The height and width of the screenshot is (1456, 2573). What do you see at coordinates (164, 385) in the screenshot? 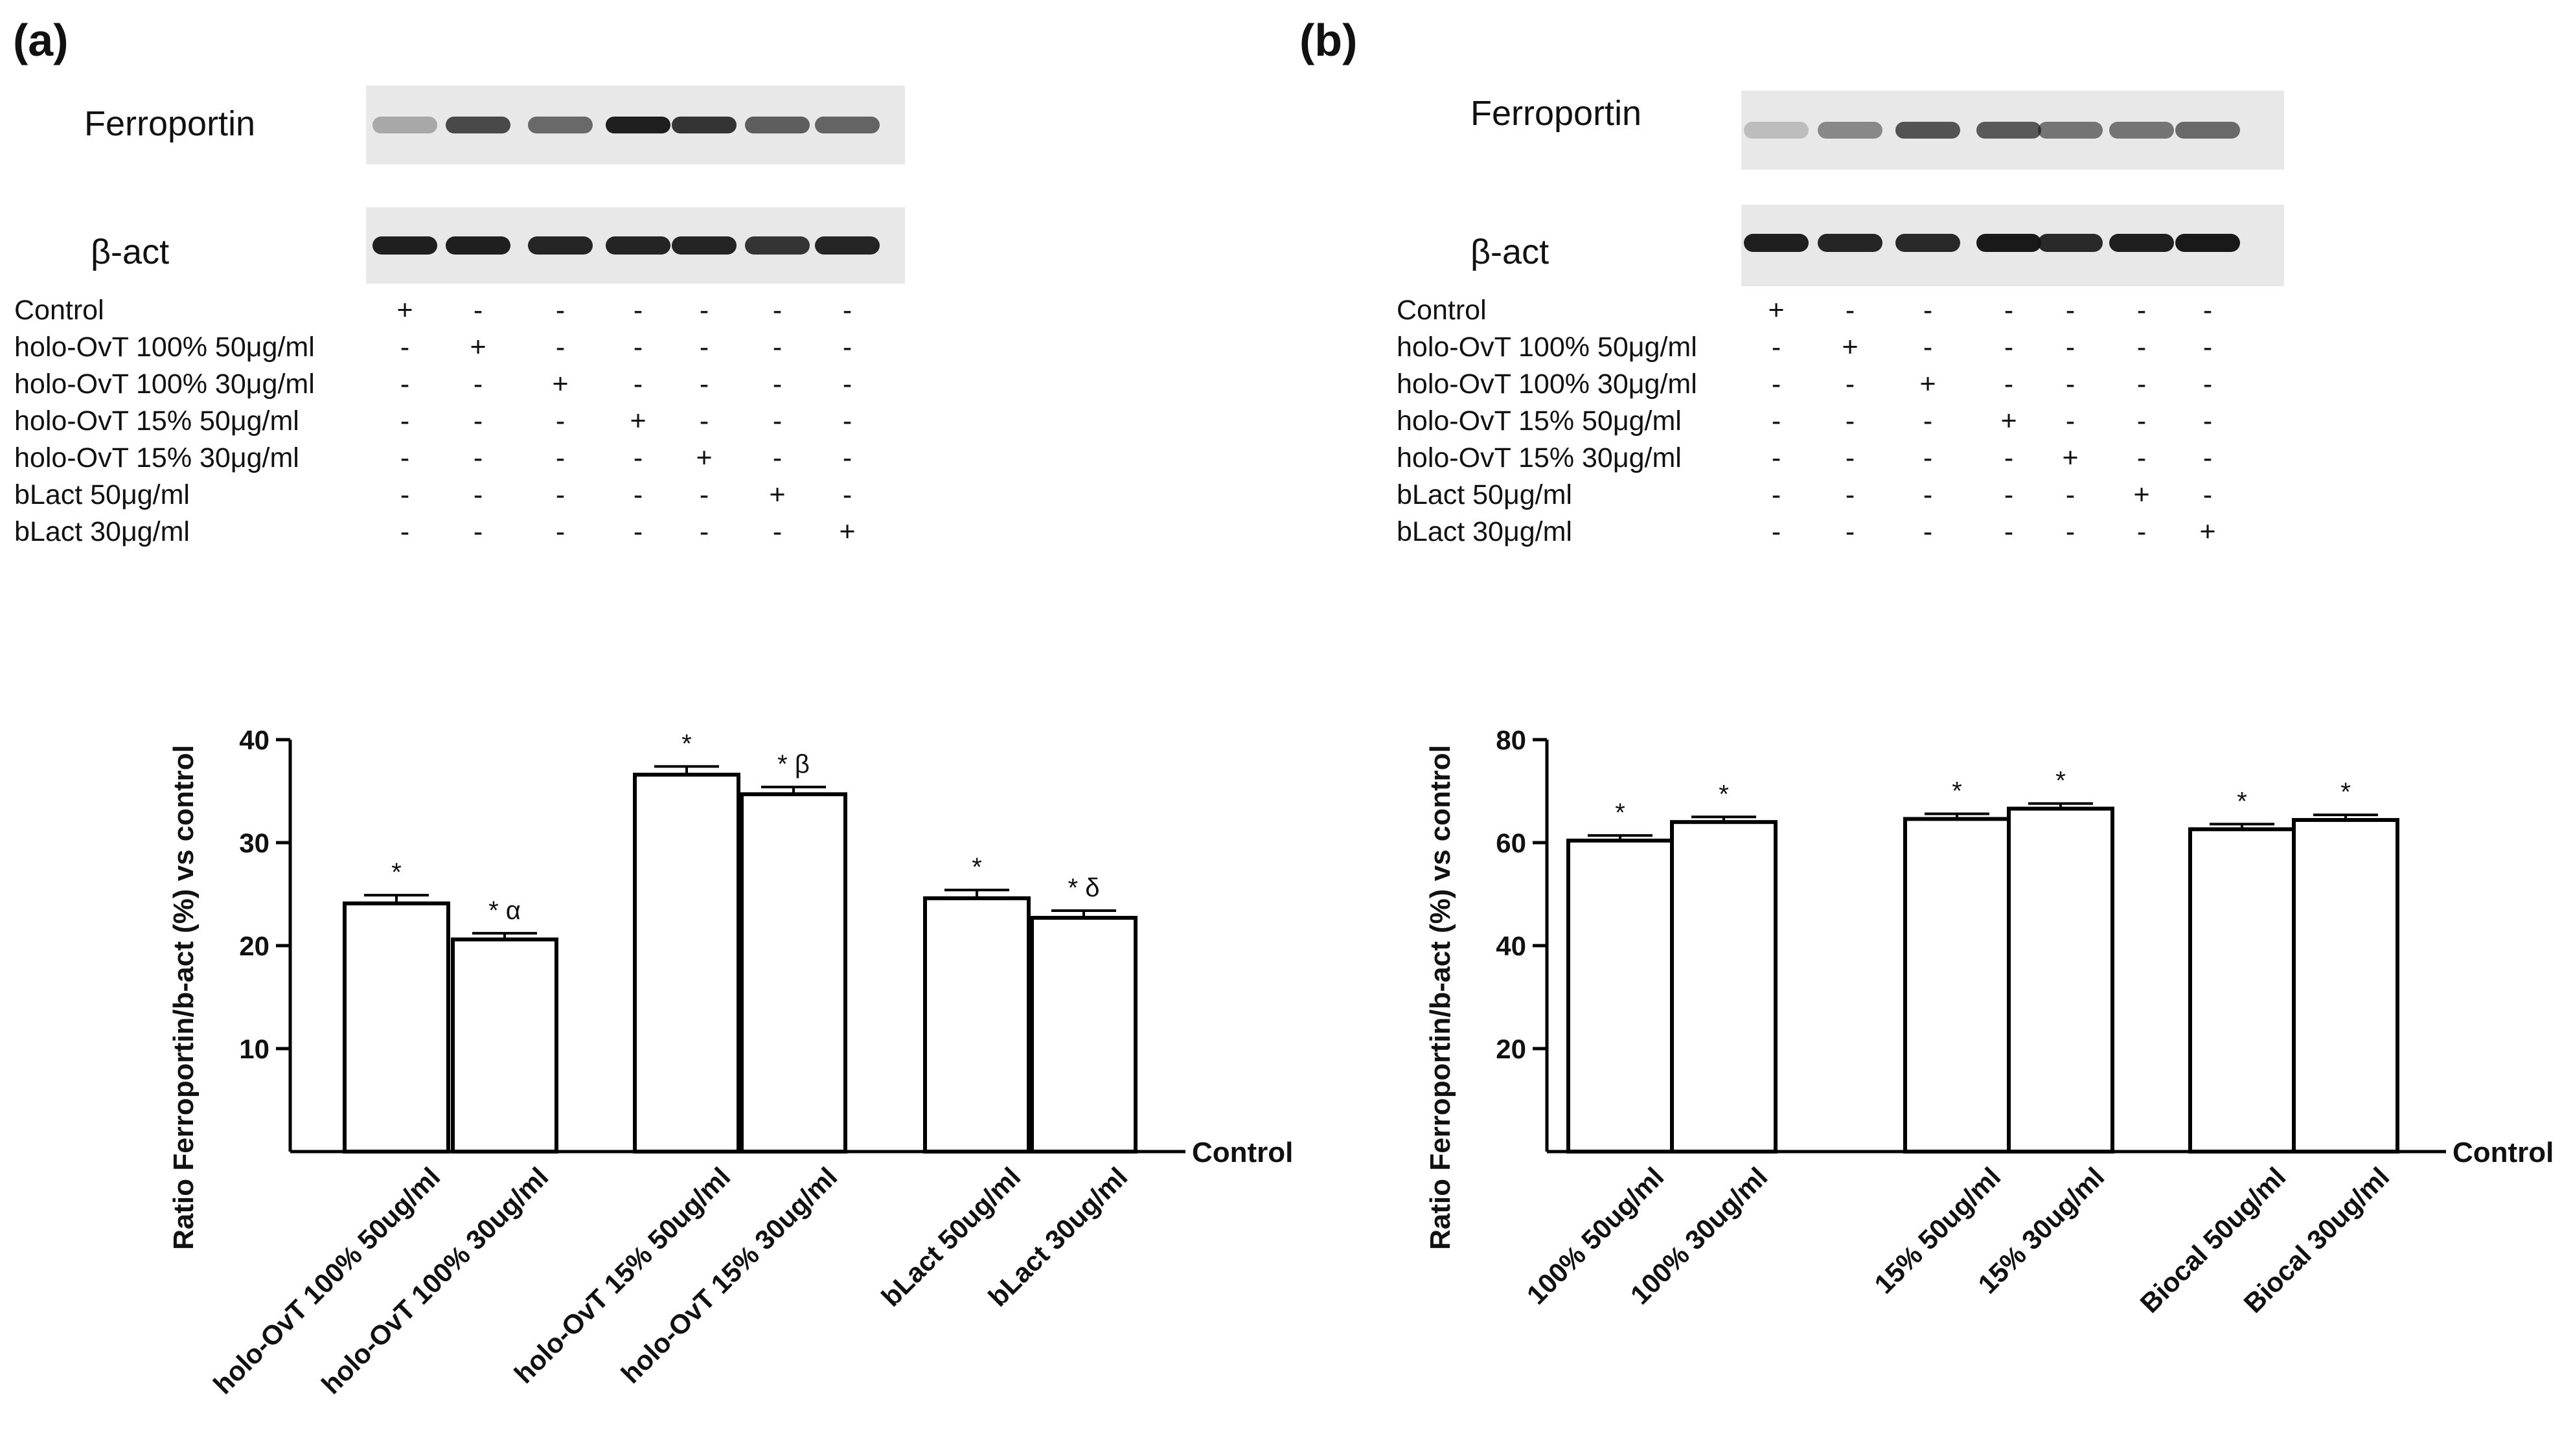
I see `condition-label: holo-OvT 100% 30μg/ml` at bounding box center [164, 385].